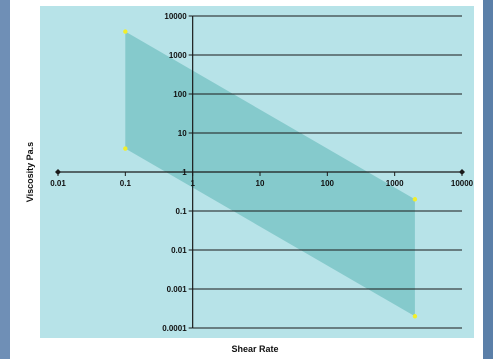 Image resolution: width=493 pixels, height=359 pixels. Describe the element at coordinates (175, 16) in the screenshot. I see `y-tick-label: 10000` at that location.